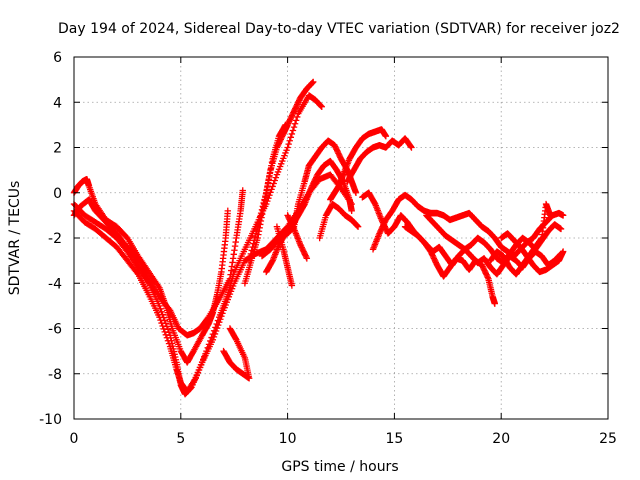 The height and width of the screenshot is (480, 640). Describe the element at coordinates (394, 439) in the screenshot. I see `x-tick-label: 15` at that location.